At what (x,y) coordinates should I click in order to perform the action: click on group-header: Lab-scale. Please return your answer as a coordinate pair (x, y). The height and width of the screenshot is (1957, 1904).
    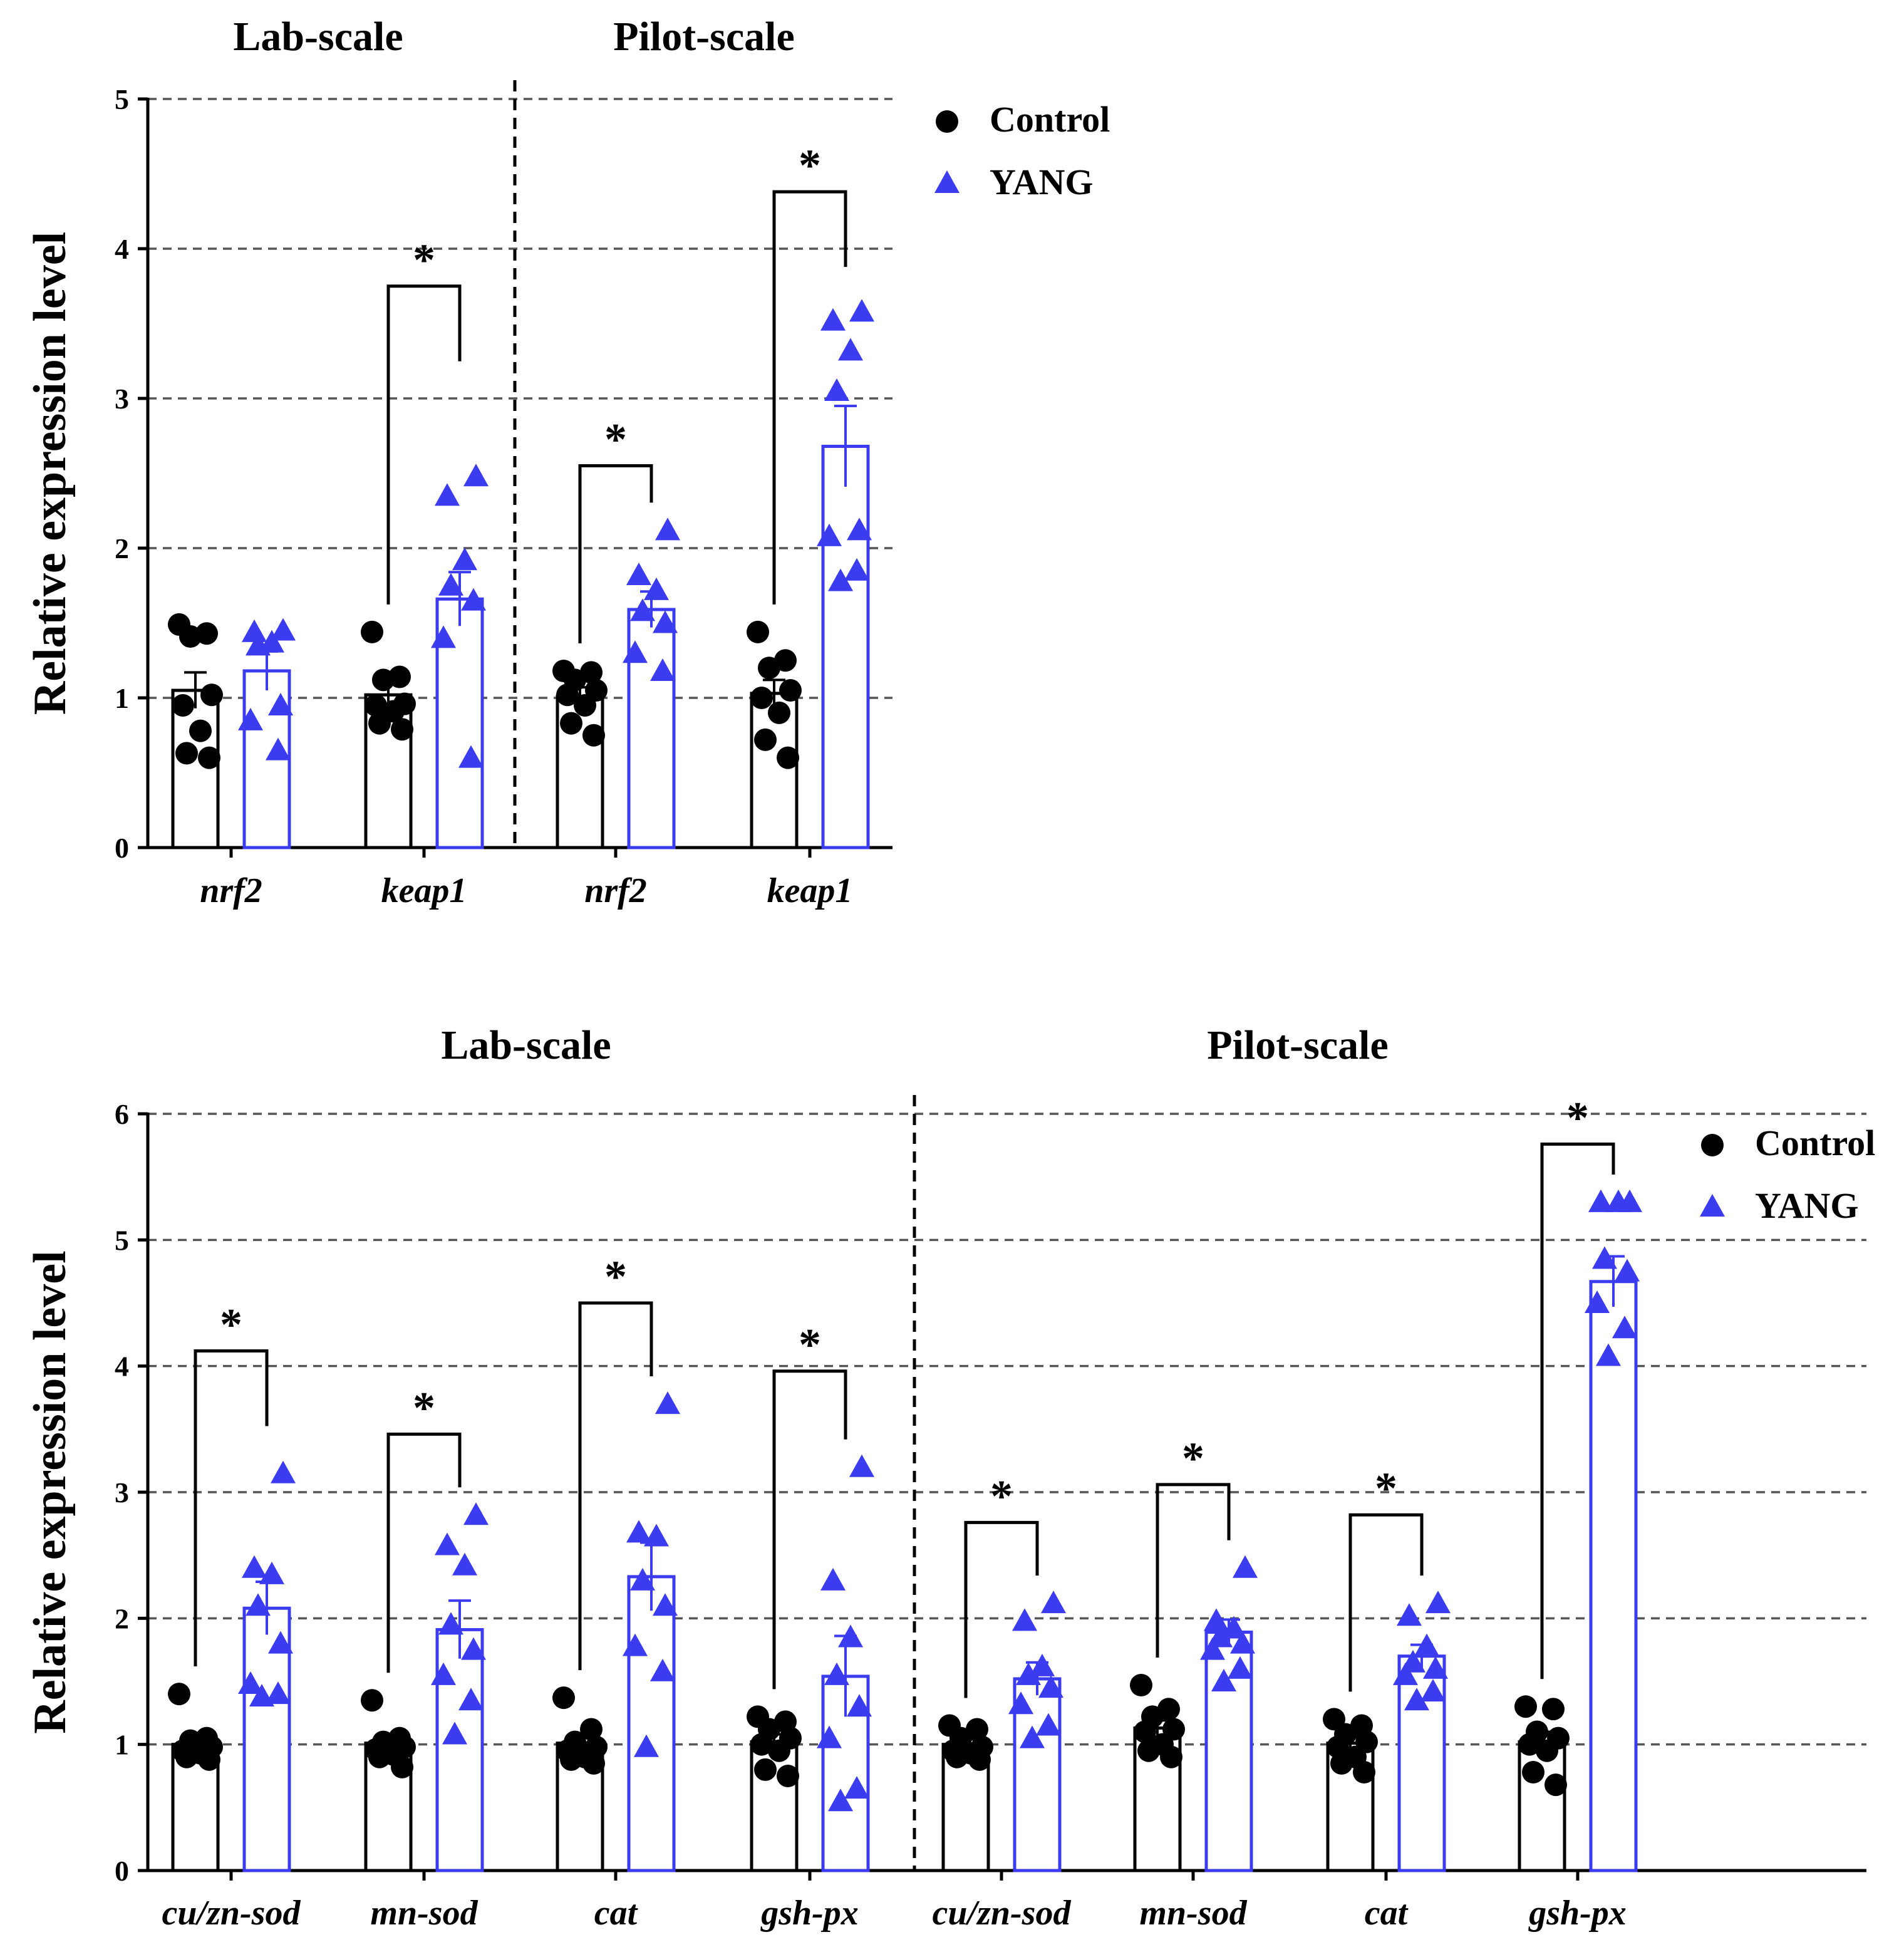
    Looking at the image, I should click on (318, 37).